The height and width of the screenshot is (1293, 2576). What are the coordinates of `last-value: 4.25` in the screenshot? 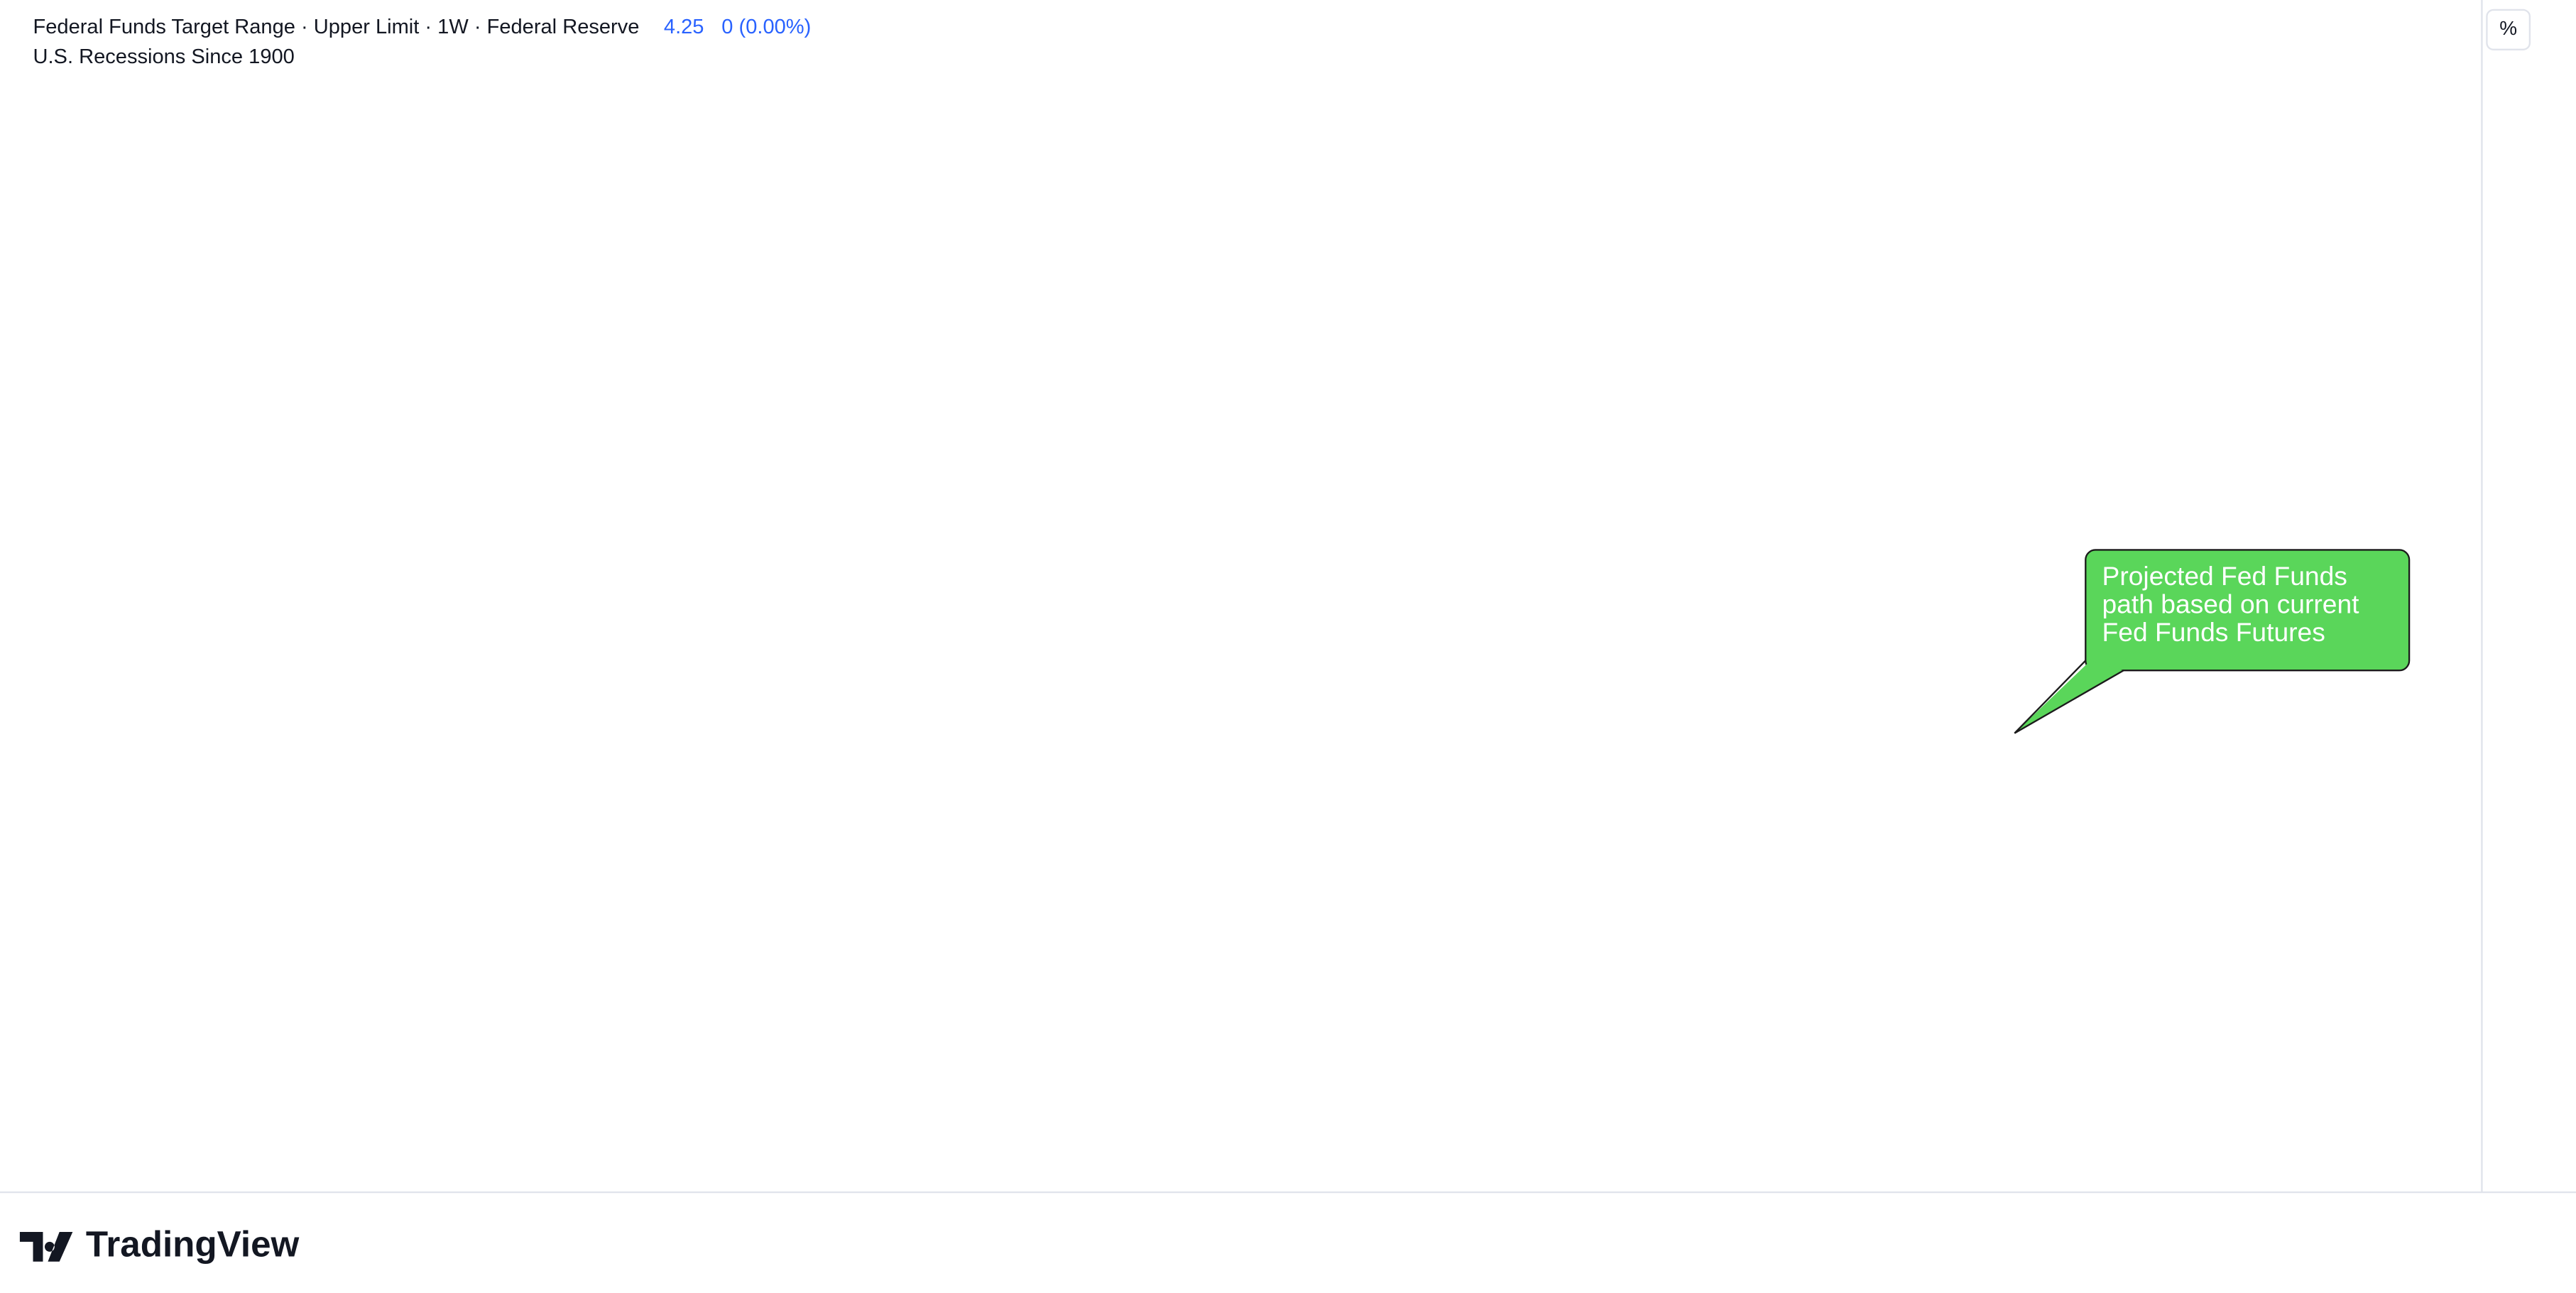 It's located at (684, 27).